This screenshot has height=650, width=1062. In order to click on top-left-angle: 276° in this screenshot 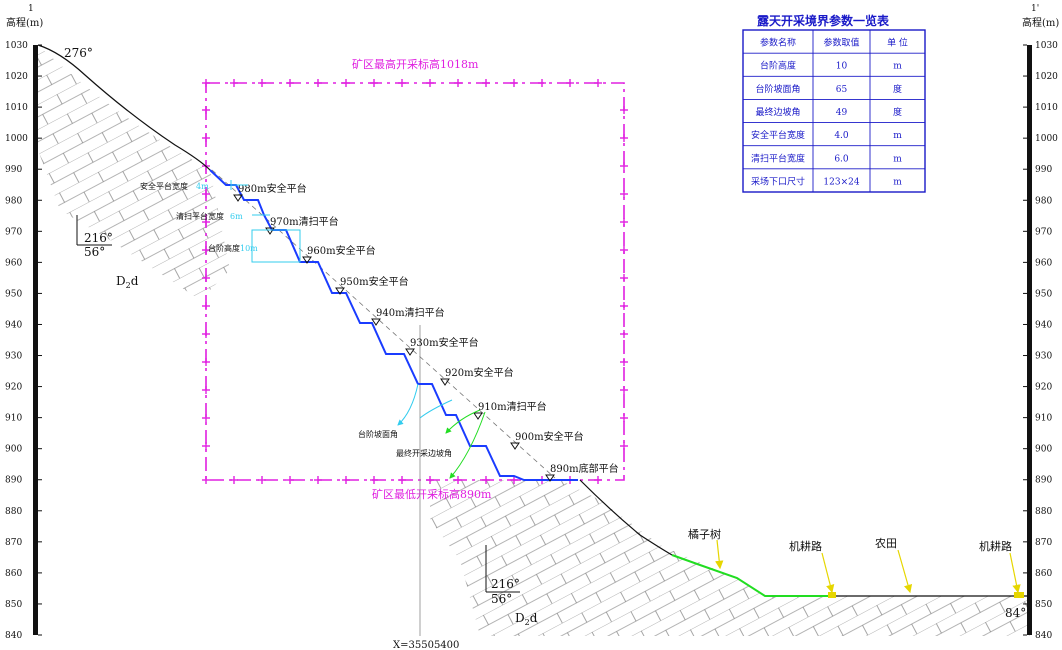, I will do `click(78, 53)`.